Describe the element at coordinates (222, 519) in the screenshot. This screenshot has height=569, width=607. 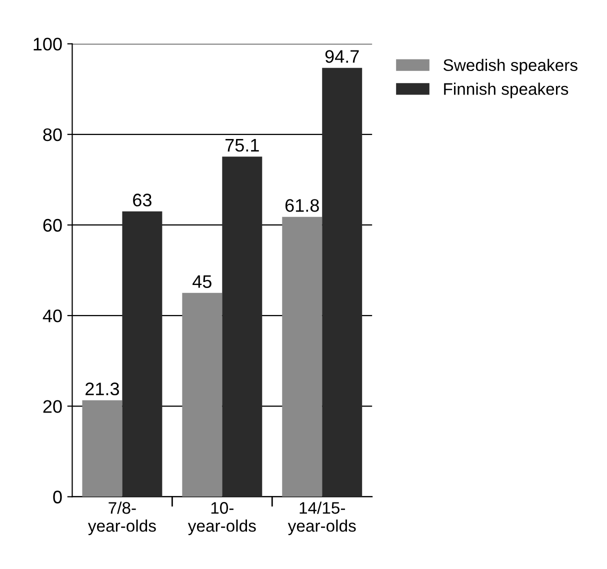
I see `x-tick-label: 10- year-olds` at that location.